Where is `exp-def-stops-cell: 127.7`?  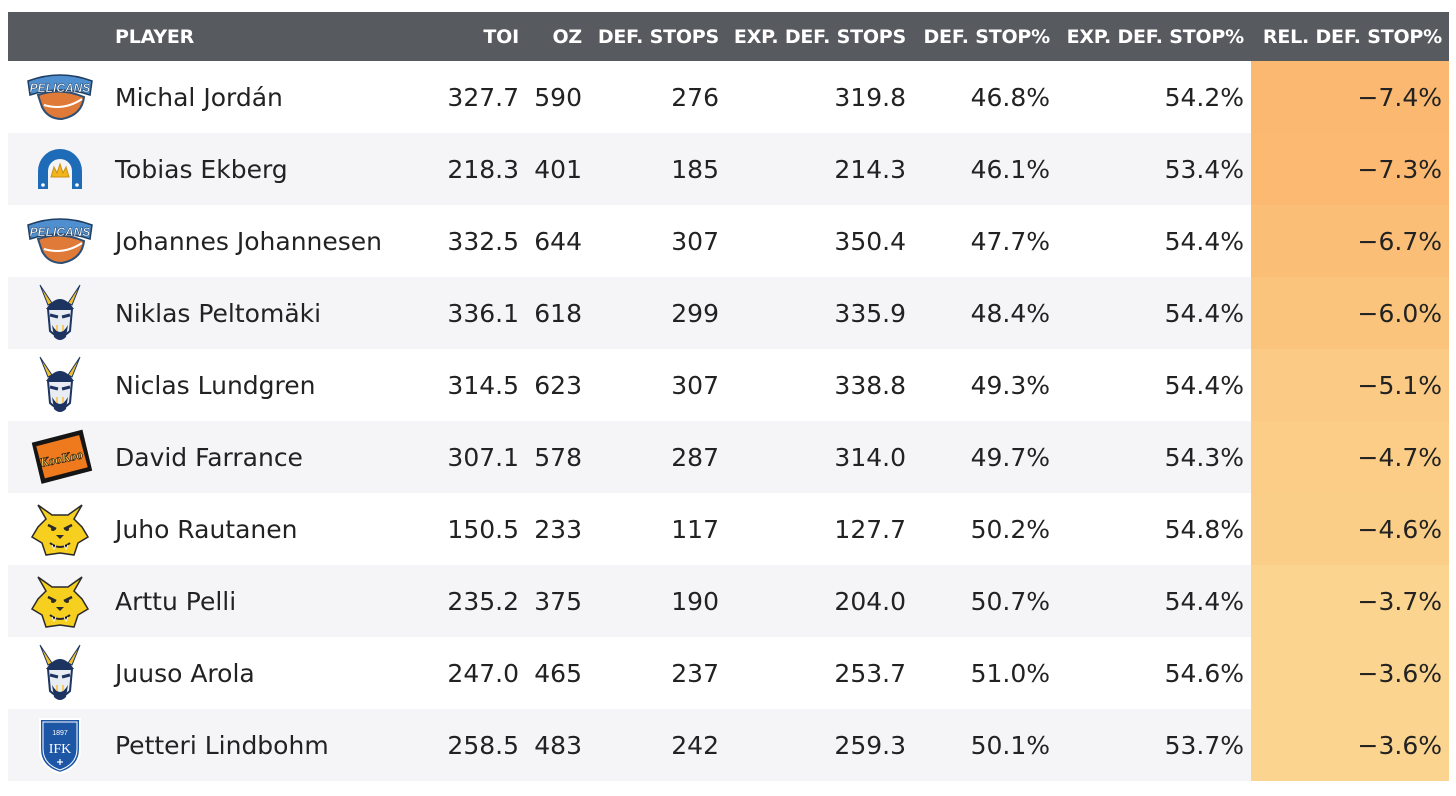
exp-def-stops-cell: 127.7 is located at coordinates (819, 529).